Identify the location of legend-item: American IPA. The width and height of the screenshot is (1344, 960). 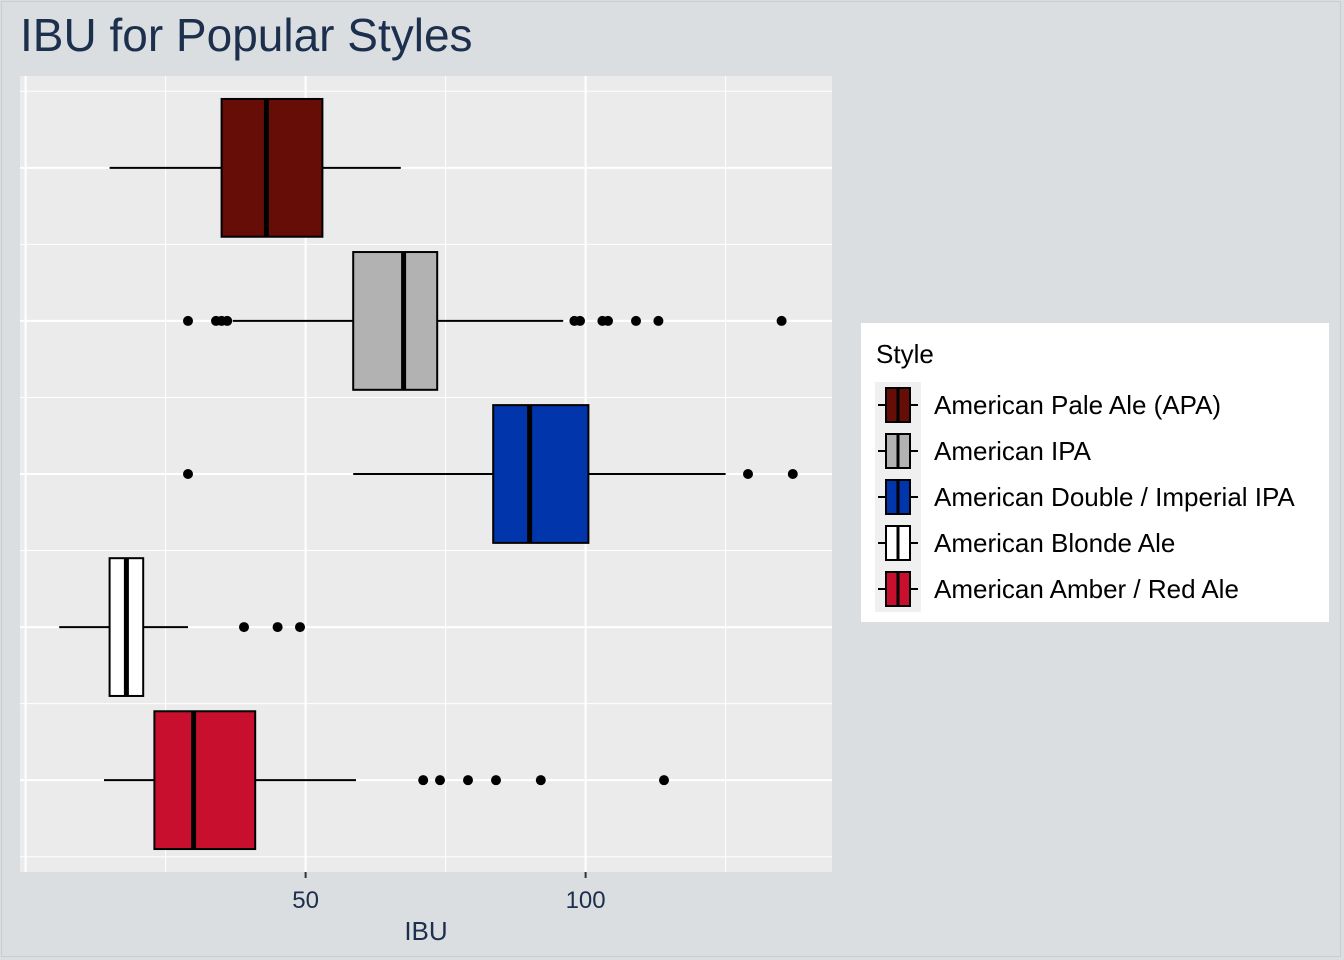
(1095, 451).